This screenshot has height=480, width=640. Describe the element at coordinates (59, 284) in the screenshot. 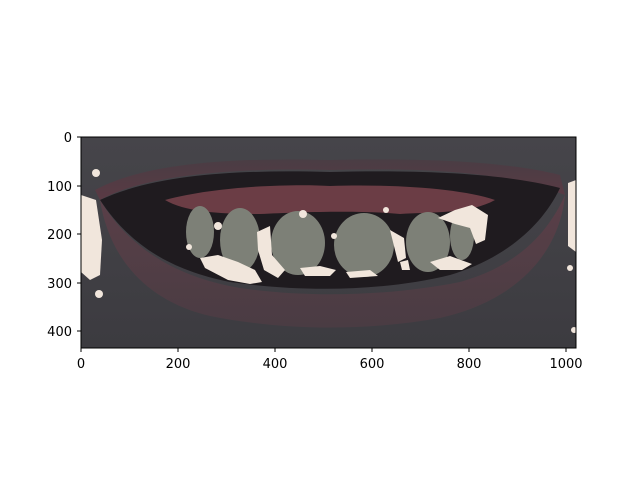

I see `y-tick-label: 300` at that location.